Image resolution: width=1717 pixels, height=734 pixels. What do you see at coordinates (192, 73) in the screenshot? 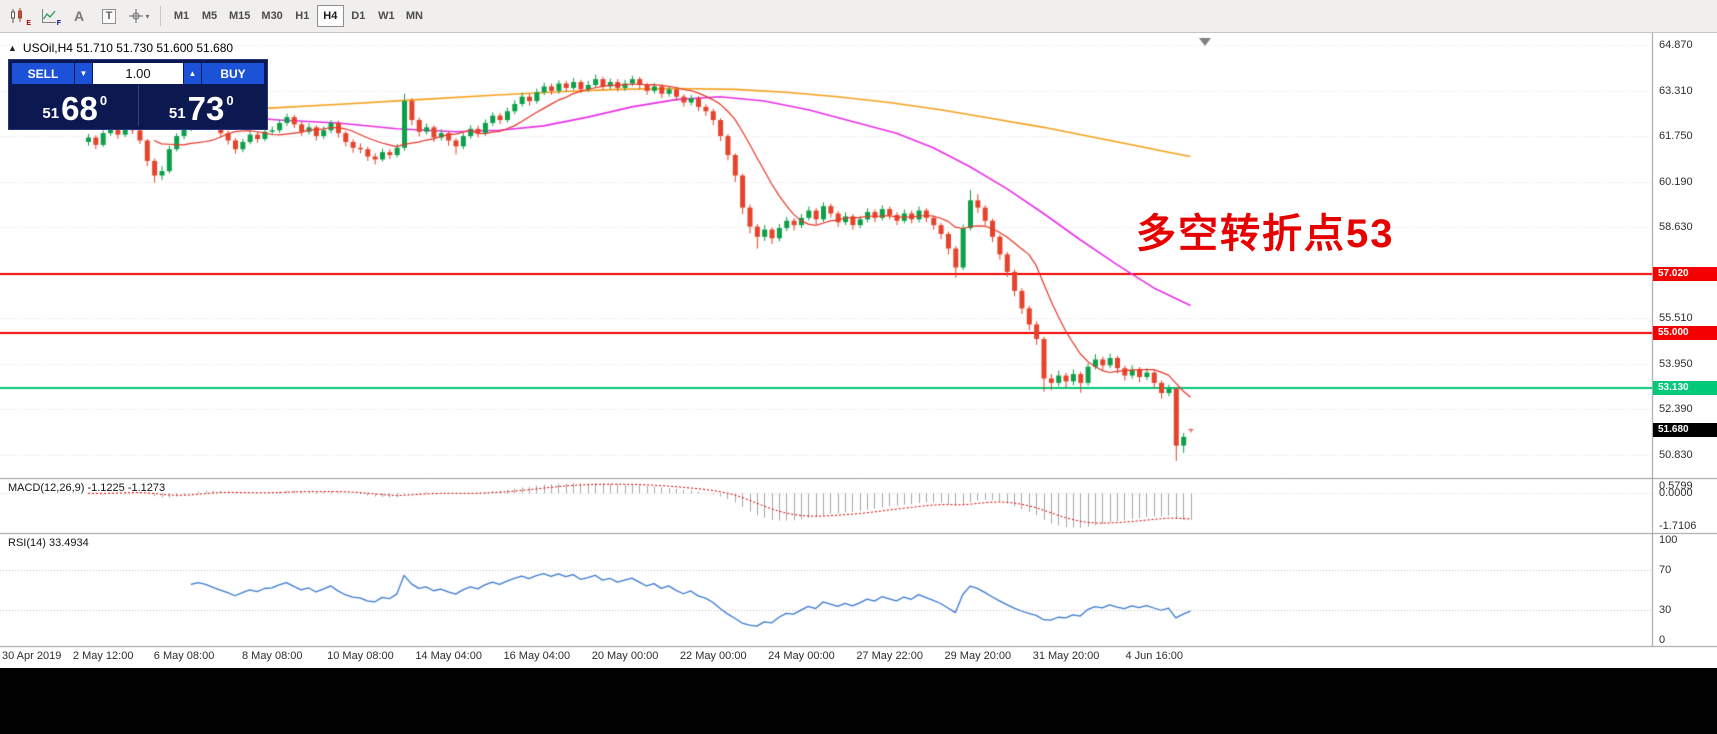
I see `volume-increase-button: ▲` at bounding box center [192, 73].